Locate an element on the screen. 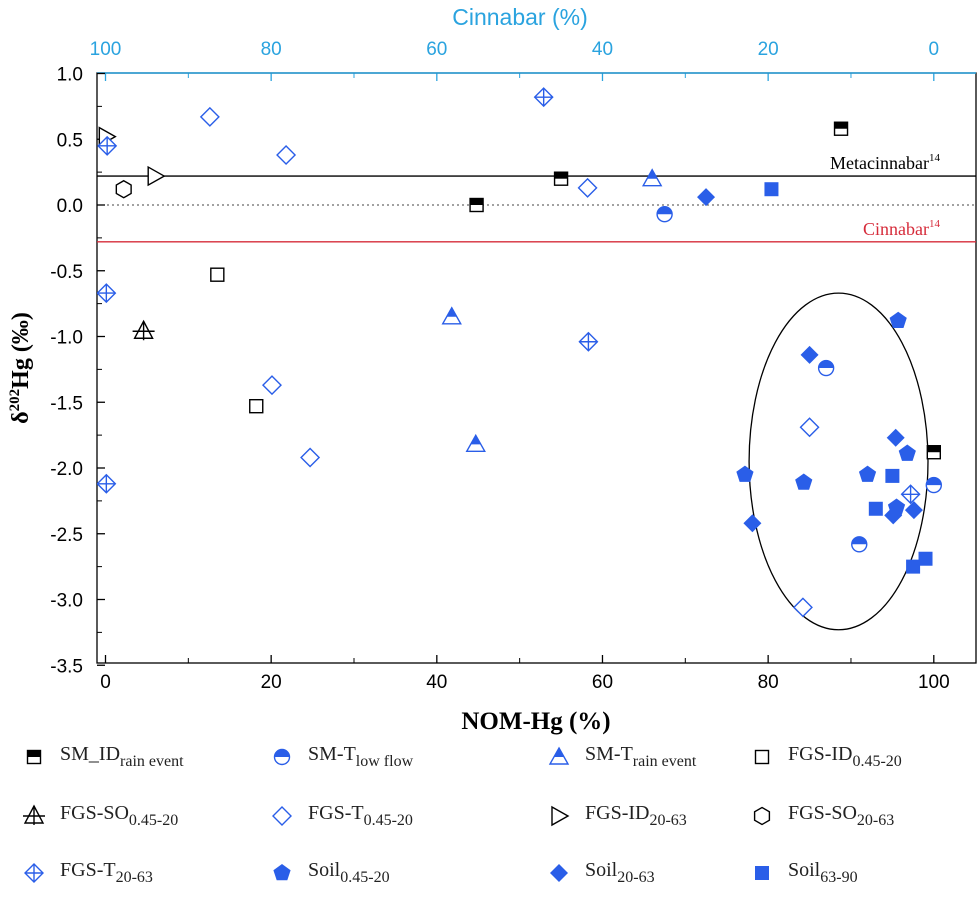 The width and height of the screenshot is (980, 915). y-tick-label: -2.5 is located at coordinates (66, 535).